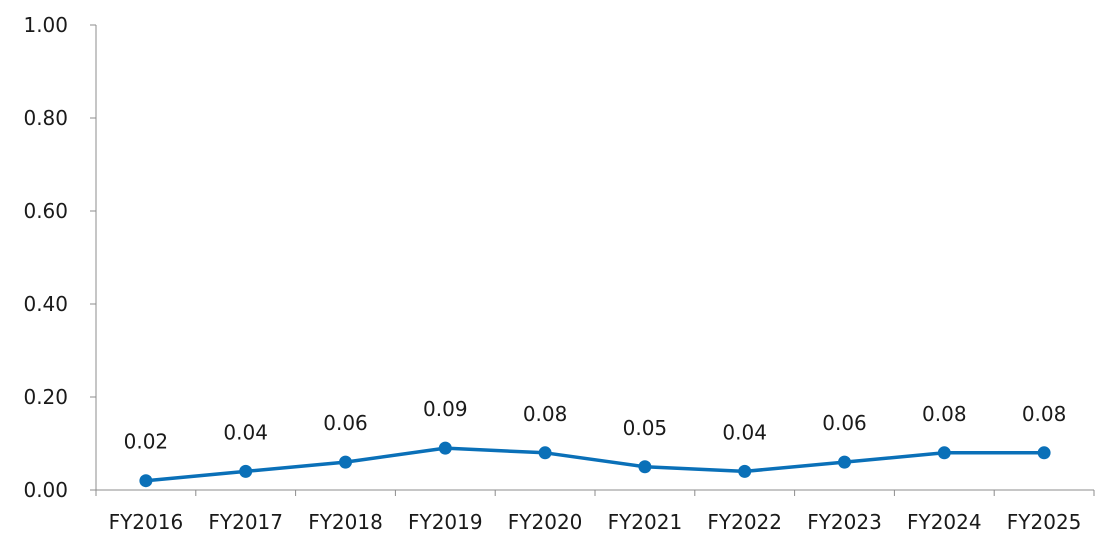  Describe the element at coordinates (645, 428) in the screenshot. I see `data-label: 0.05` at that location.